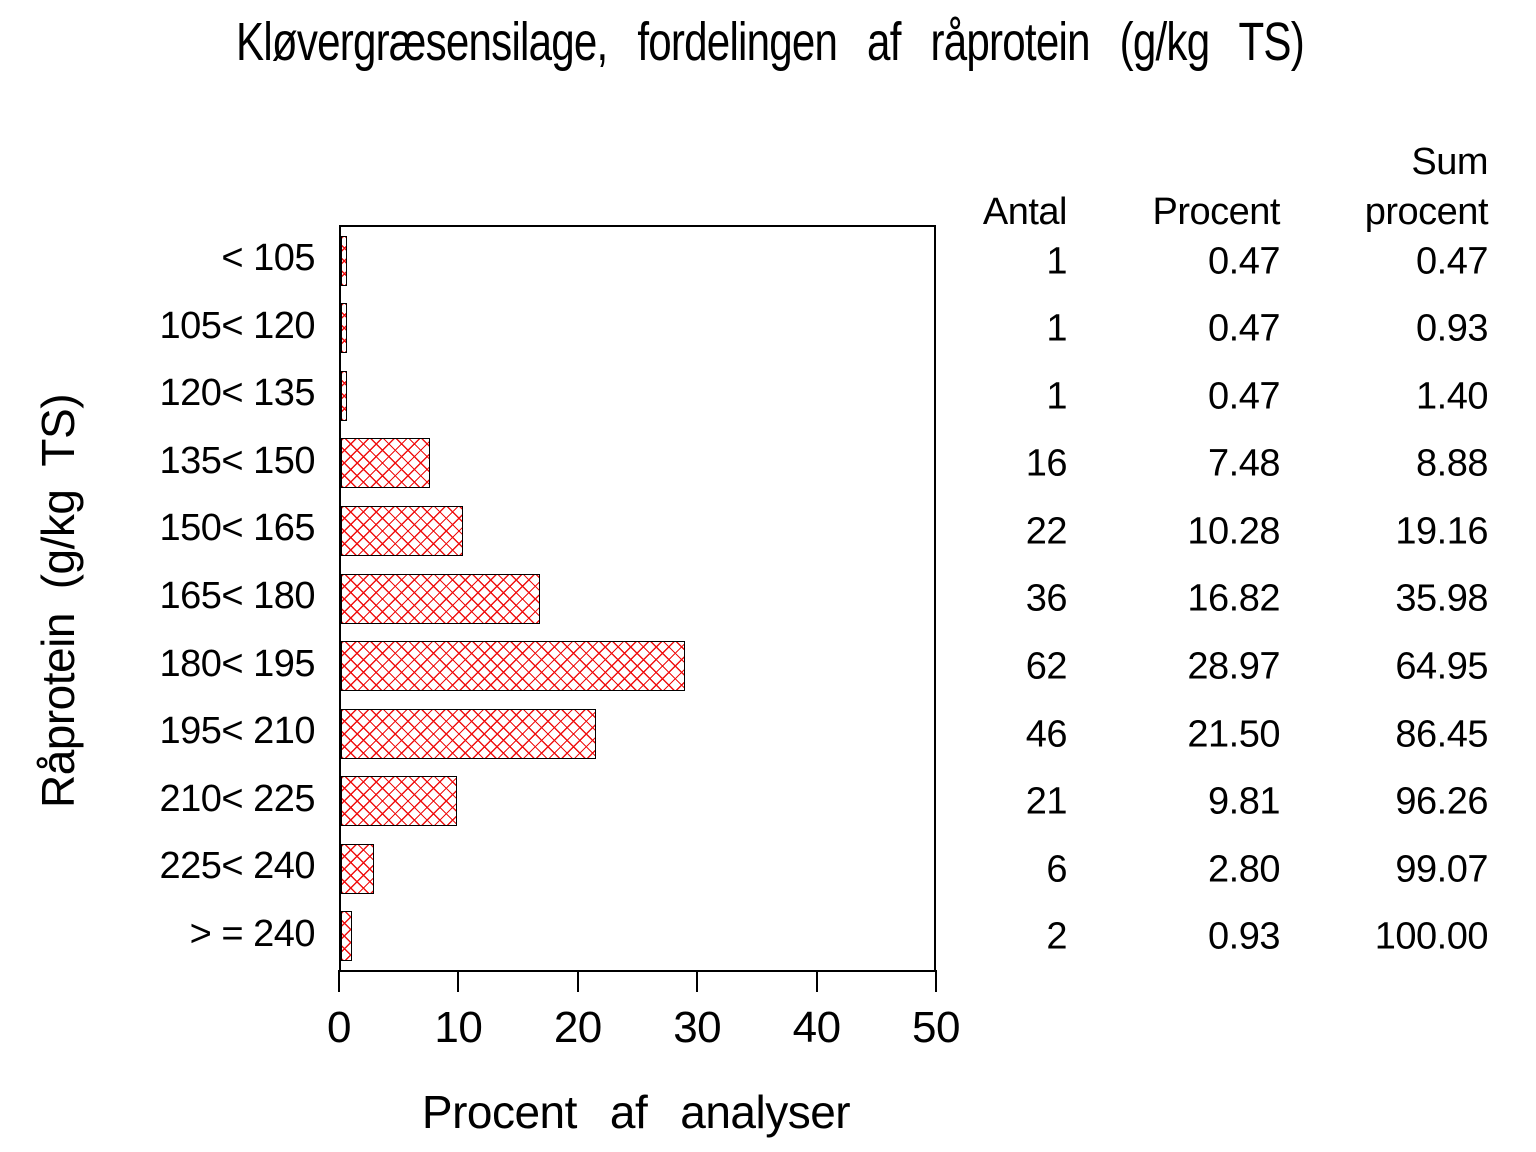  I want to click on table-cell-procent: 28.97, so click(1233, 666).